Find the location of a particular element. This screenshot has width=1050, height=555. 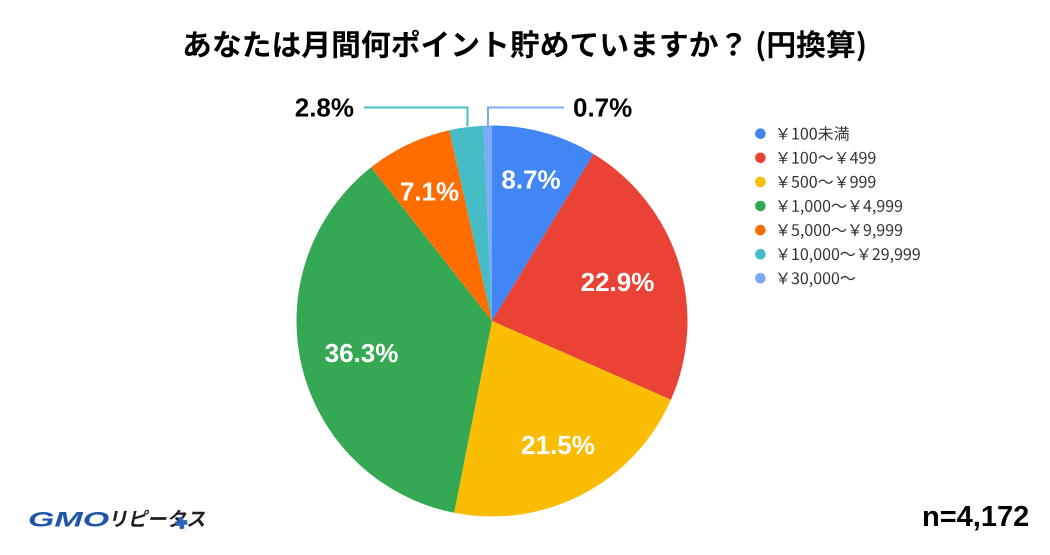

svg-text: GMO is located at coordinates (68, 519).